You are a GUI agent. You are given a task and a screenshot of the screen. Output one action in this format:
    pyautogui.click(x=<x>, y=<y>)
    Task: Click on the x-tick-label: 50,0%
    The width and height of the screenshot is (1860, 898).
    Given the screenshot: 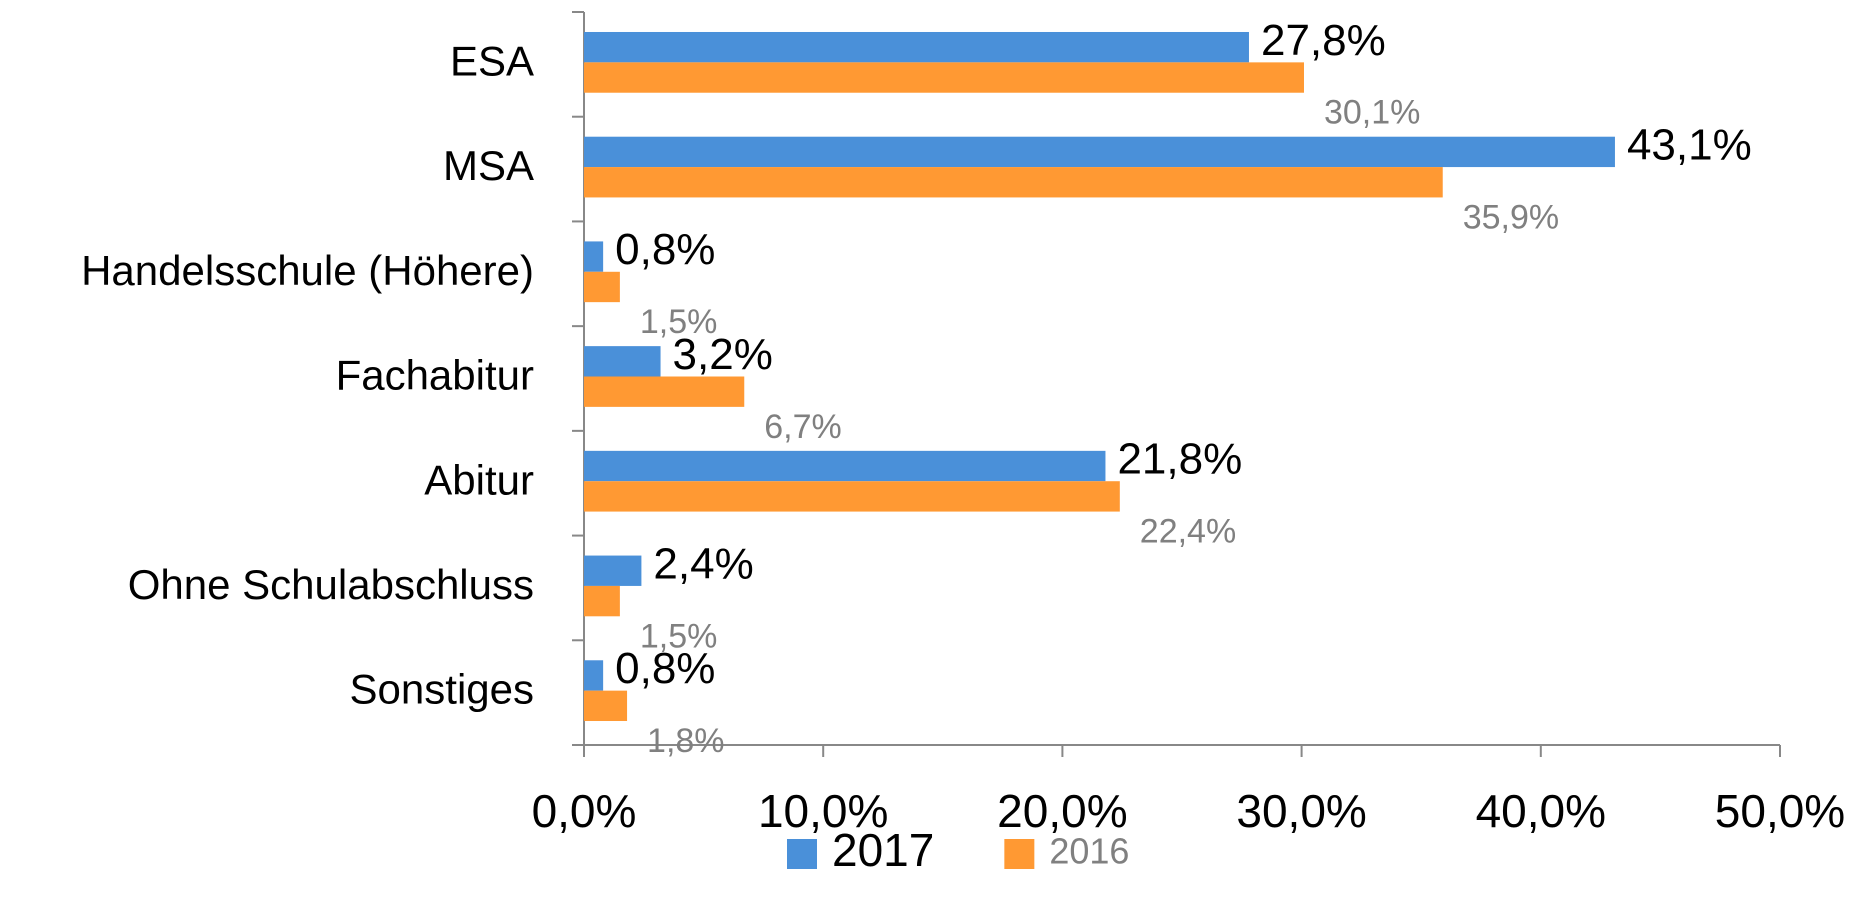 What is the action you would take?
    pyautogui.click(x=1780, y=811)
    